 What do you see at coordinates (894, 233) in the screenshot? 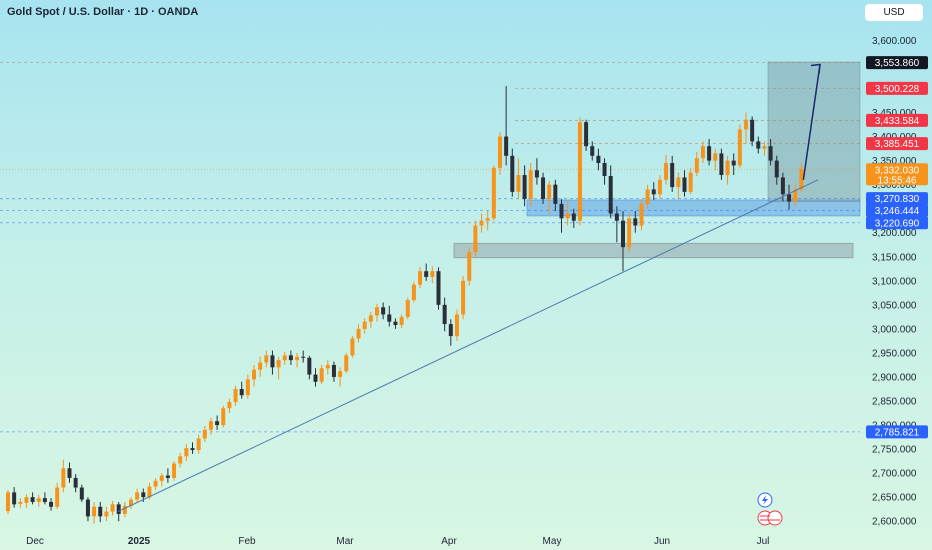
I see `y-tick-label: 3,200.000` at bounding box center [894, 233].